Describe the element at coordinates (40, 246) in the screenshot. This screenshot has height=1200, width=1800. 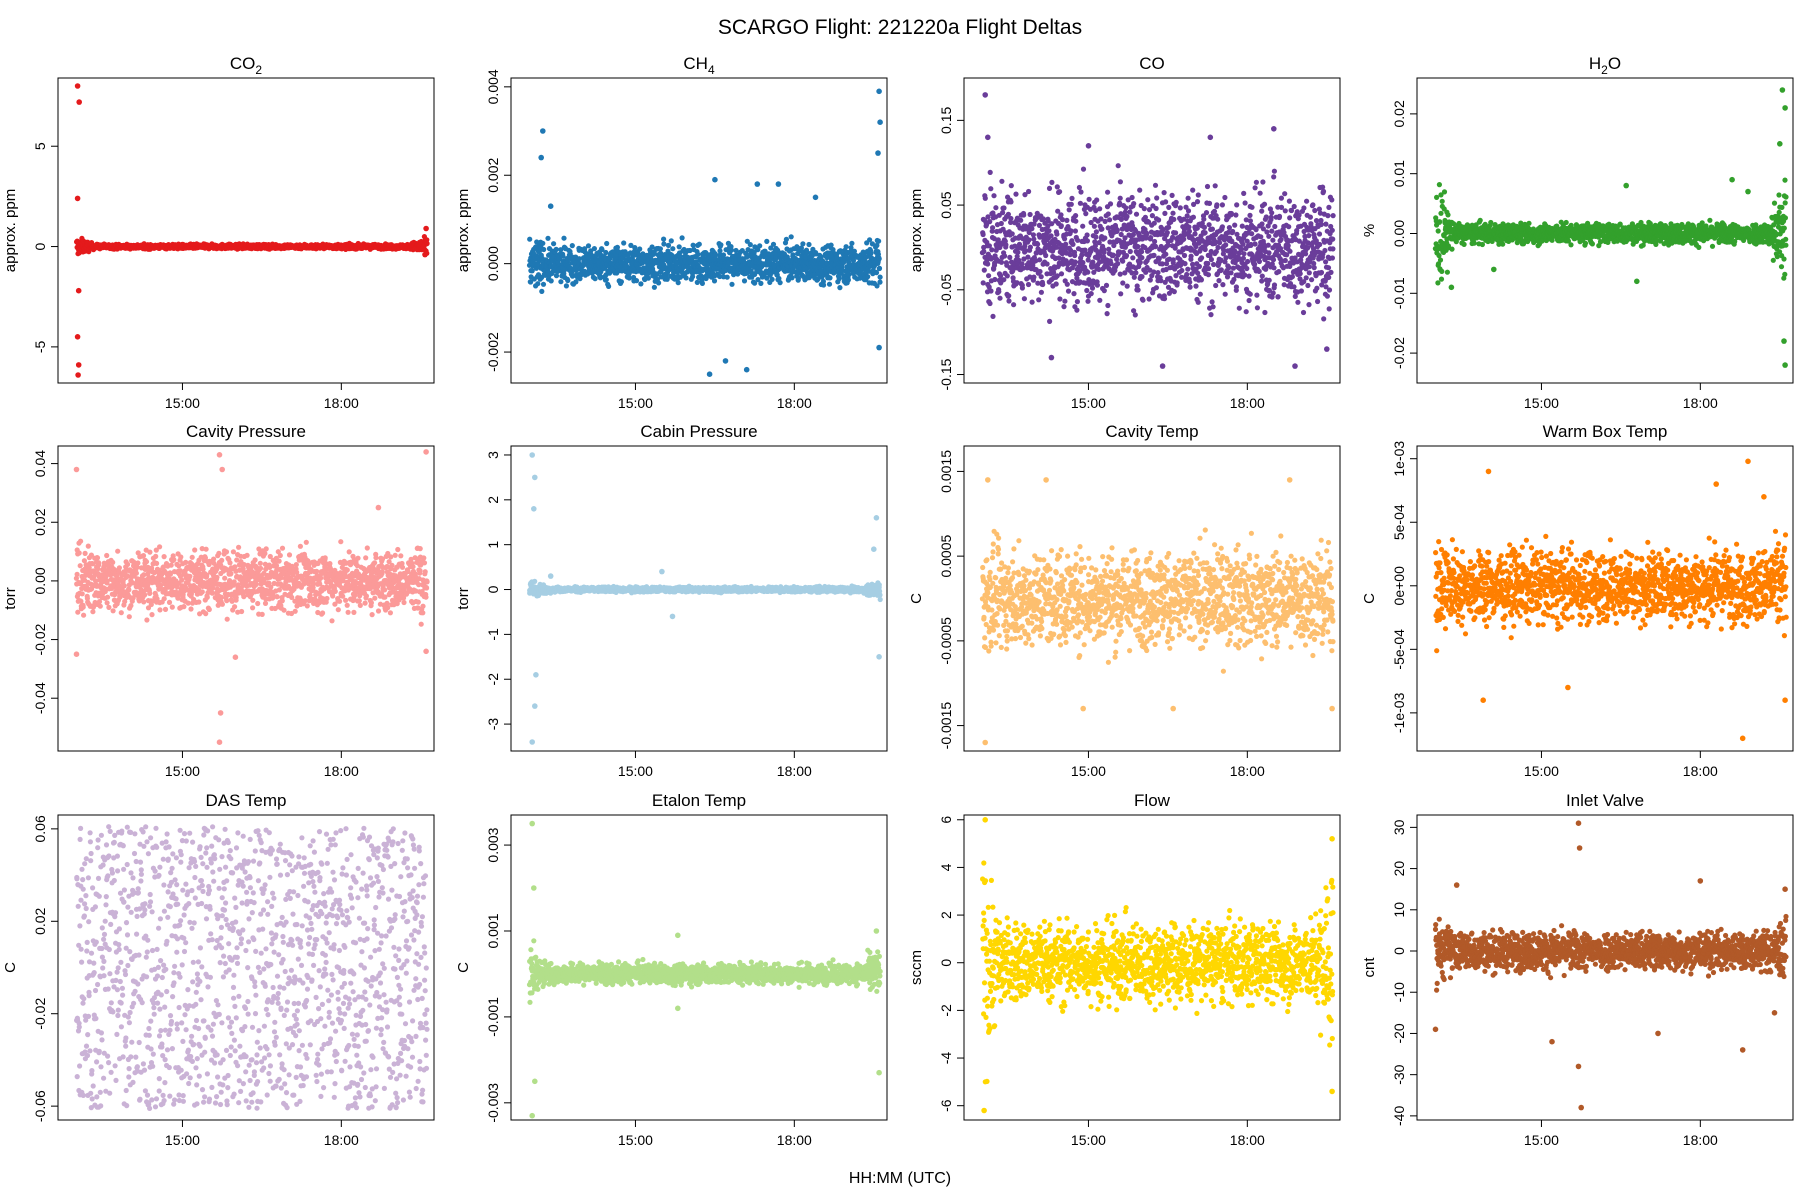
I see `y-tick-label: 0` at that location.